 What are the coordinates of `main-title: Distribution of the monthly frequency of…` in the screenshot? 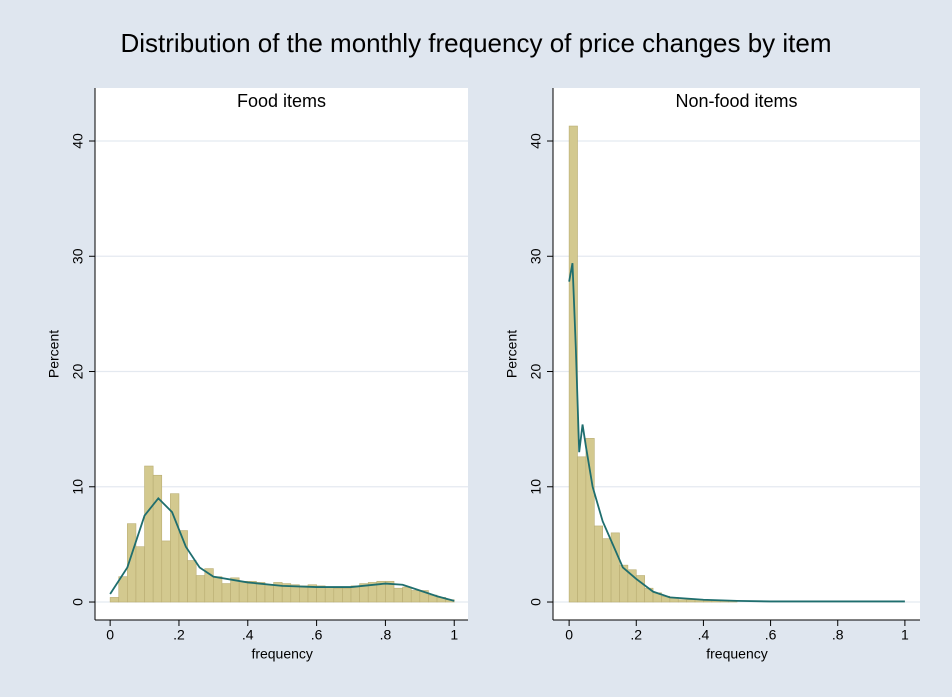 It's located at (475, 43).